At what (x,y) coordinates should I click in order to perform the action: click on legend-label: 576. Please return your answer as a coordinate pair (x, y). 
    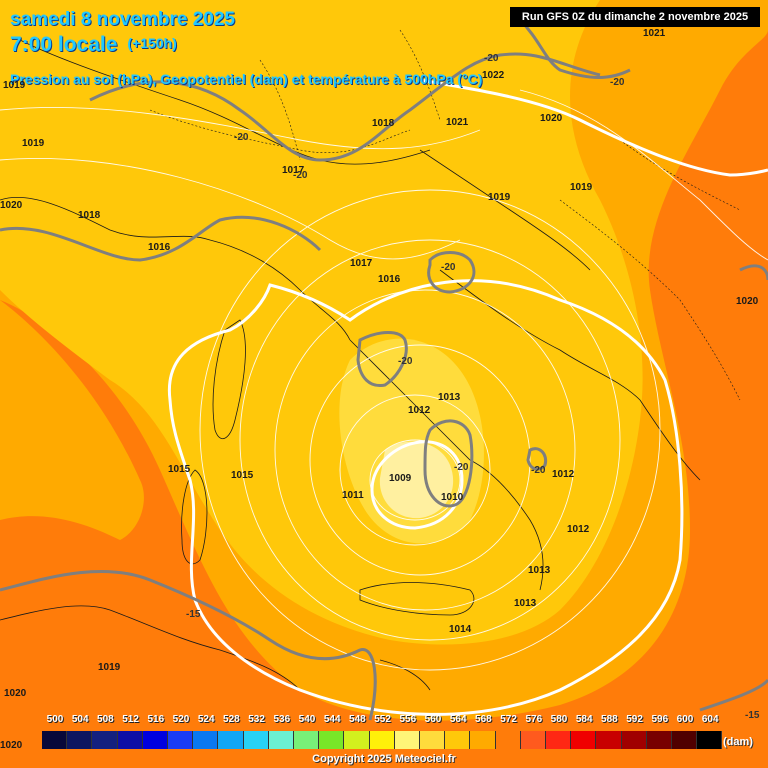
    Looking at the image, I should click on (534, 719).